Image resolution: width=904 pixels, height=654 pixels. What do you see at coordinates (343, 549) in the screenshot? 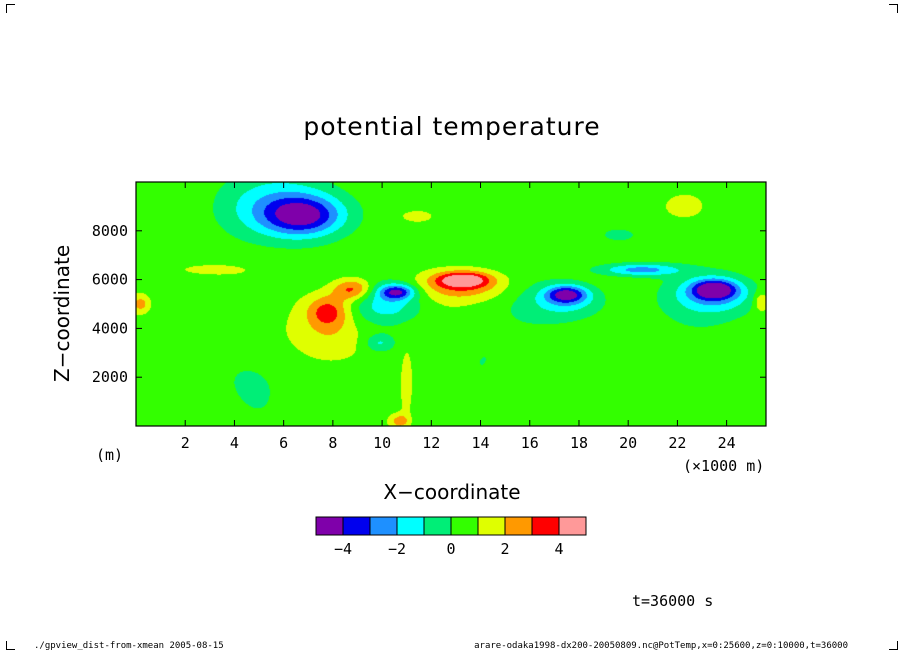
I see `colorbar-tick-label: −4` at bounding box center [343, 549].